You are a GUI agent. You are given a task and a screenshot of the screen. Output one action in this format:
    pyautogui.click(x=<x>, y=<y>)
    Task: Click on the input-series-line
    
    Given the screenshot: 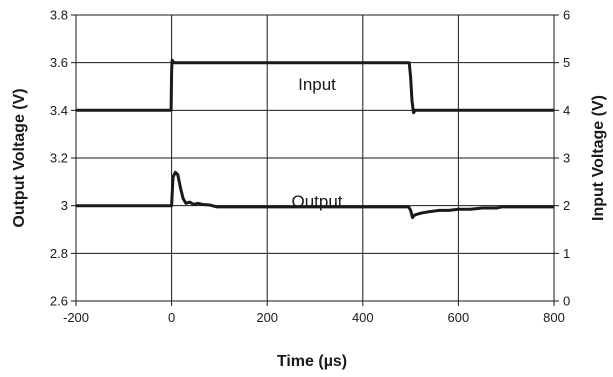 What is the action you would take?
    pyautogui.click(x=315, y=86)
    